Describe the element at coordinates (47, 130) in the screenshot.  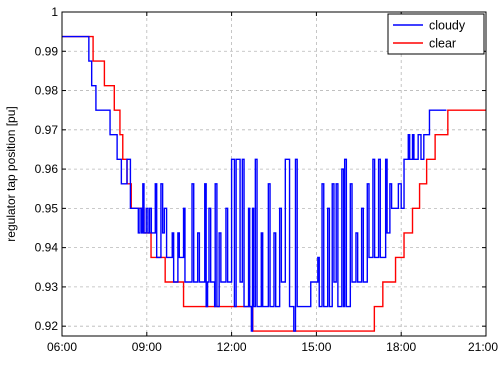
I see `y-tick-label: 0.97` at that location.